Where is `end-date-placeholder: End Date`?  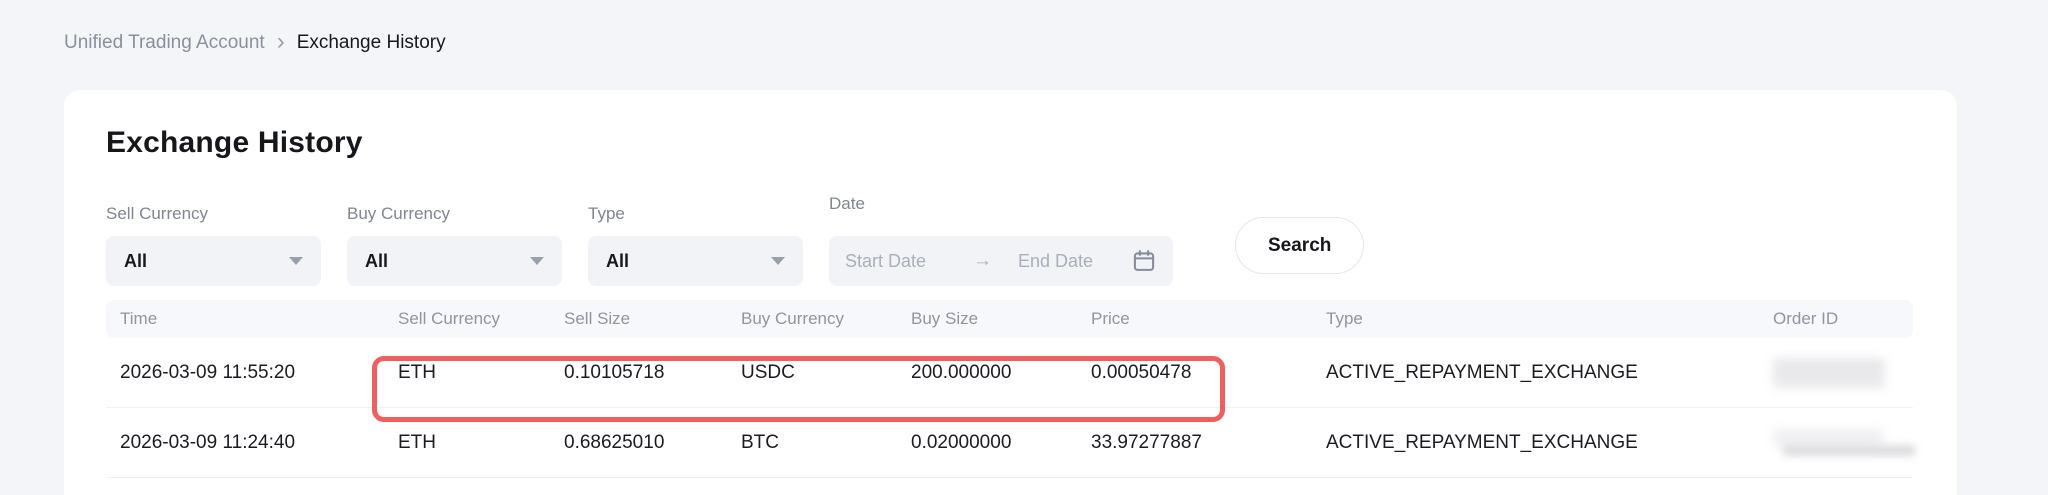 end-date-placeholder: End Date is located at coordinates (1056, 260).